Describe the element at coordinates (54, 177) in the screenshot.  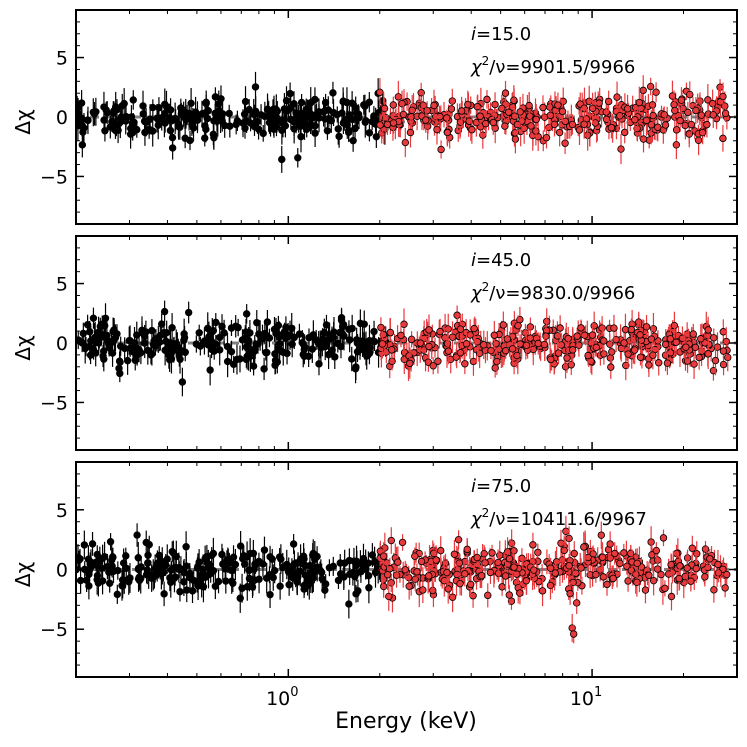
I see `y-tick-label: −5` at that location.